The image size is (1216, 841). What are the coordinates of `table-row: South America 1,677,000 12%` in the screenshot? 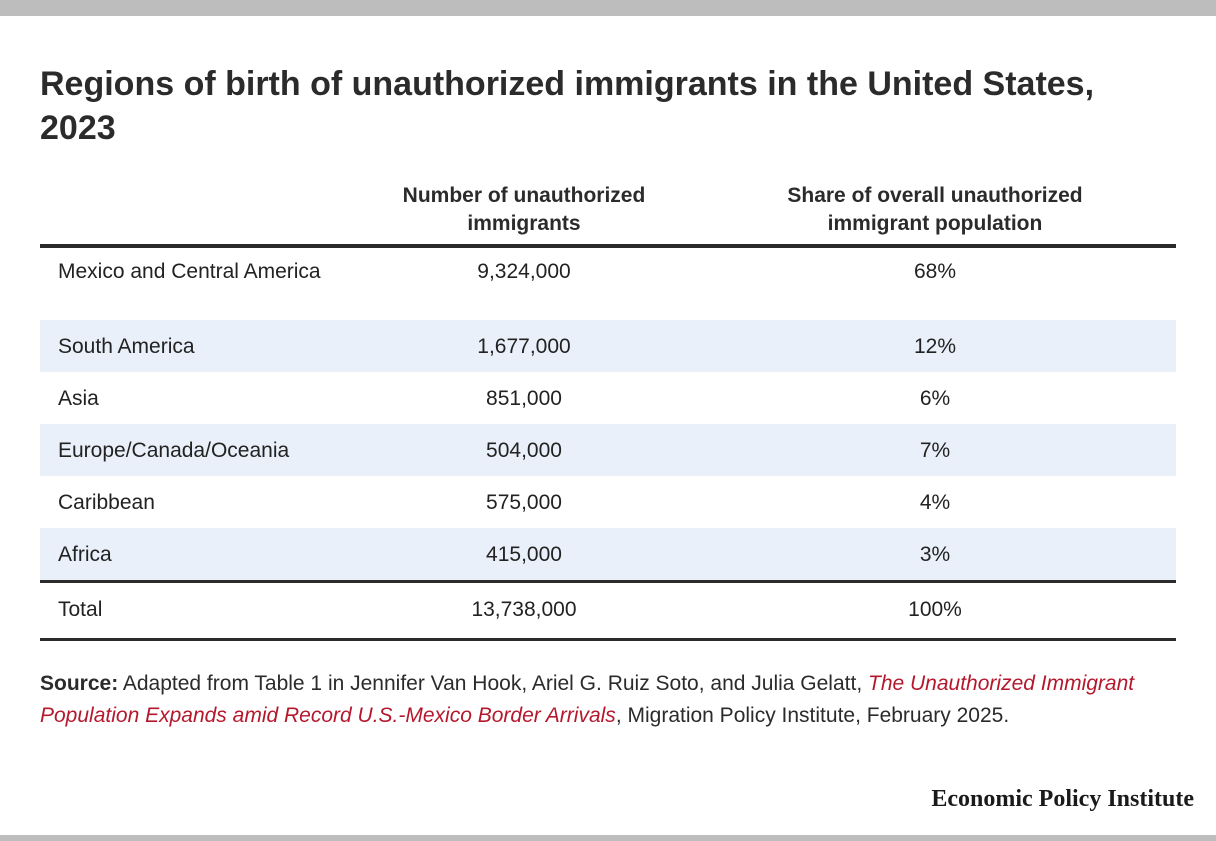 It's located at (608, 346).